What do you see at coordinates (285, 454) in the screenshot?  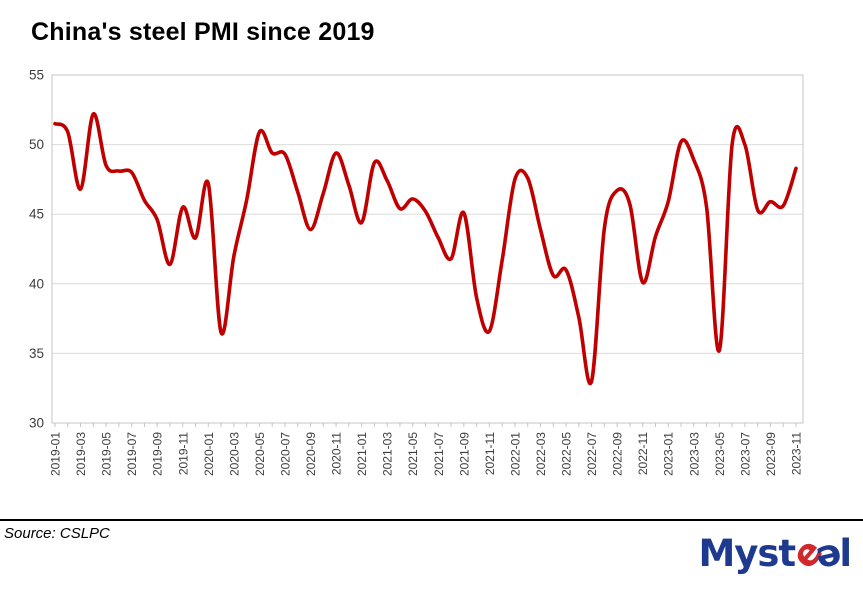 I see `x-axis-label: 2020-07` at bounding box center [285, 454].